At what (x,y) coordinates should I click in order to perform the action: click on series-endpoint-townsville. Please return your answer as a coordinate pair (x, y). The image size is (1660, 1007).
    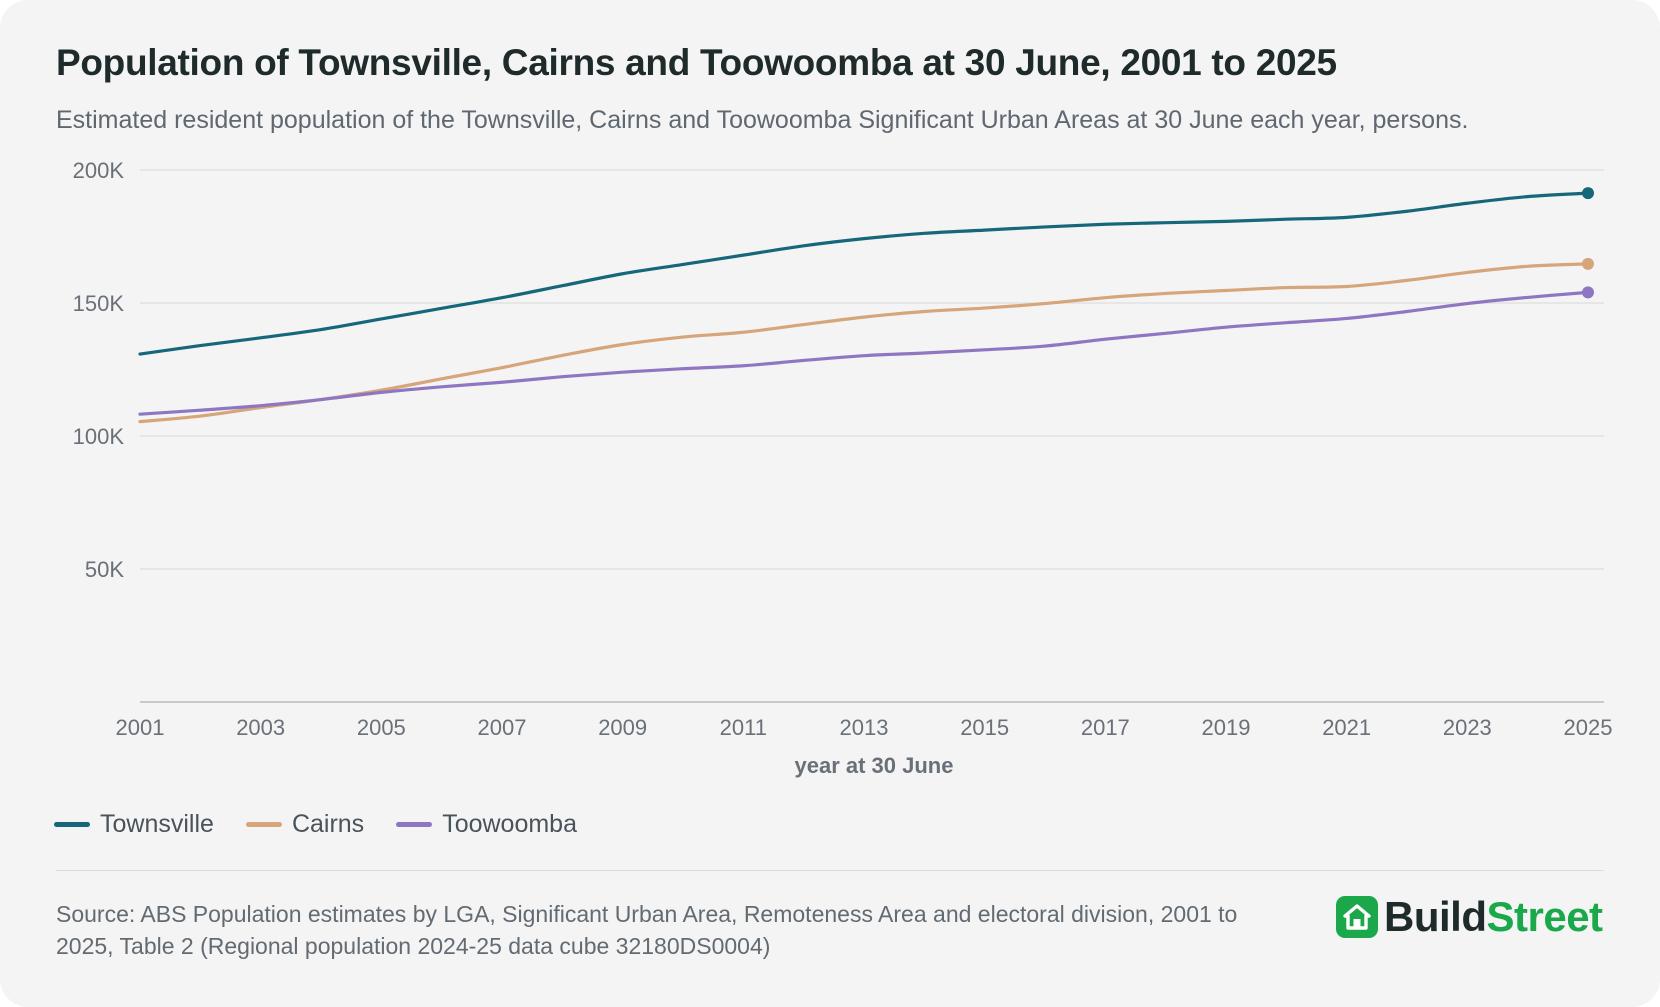
    Looking at the image, I should click on (1588, 193).